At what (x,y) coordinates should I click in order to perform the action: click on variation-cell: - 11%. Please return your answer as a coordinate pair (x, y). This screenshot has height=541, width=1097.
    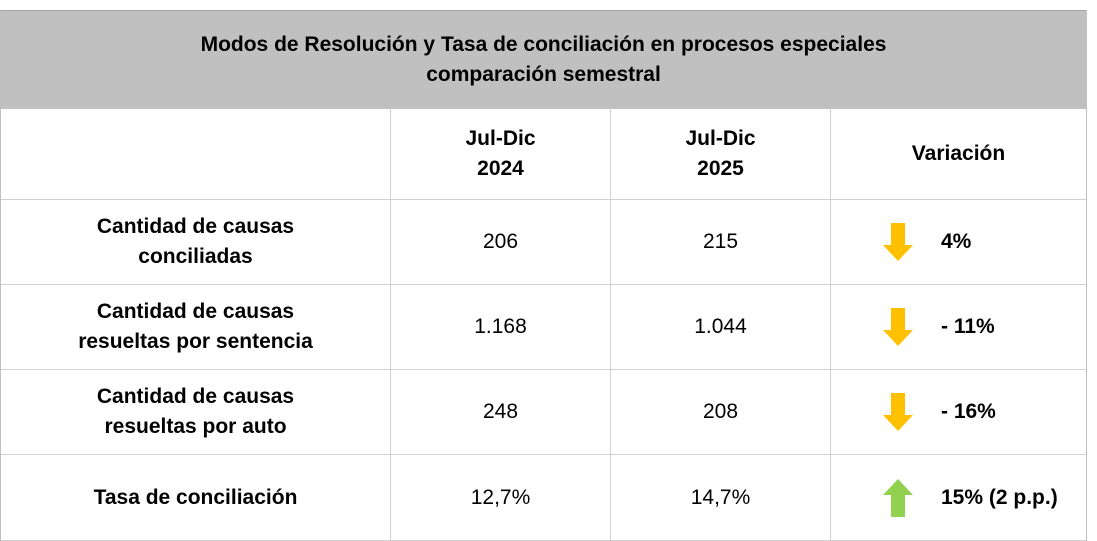
    Looking at the image, I should click on (958, 327).